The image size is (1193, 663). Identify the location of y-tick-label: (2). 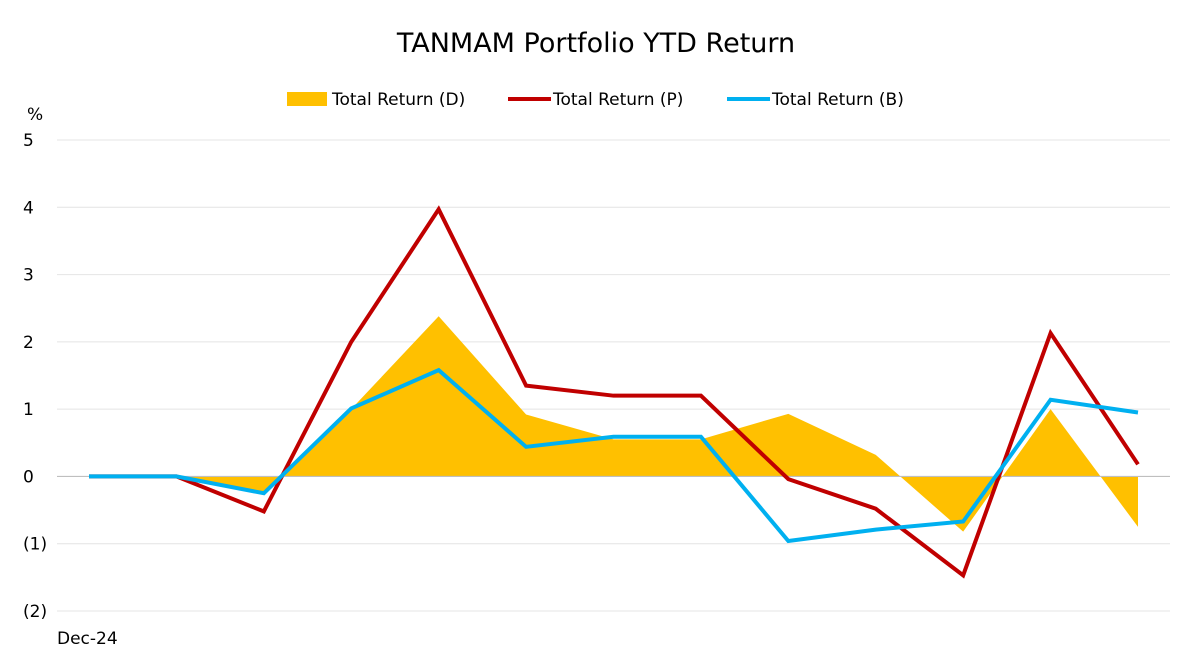
(35, 612).